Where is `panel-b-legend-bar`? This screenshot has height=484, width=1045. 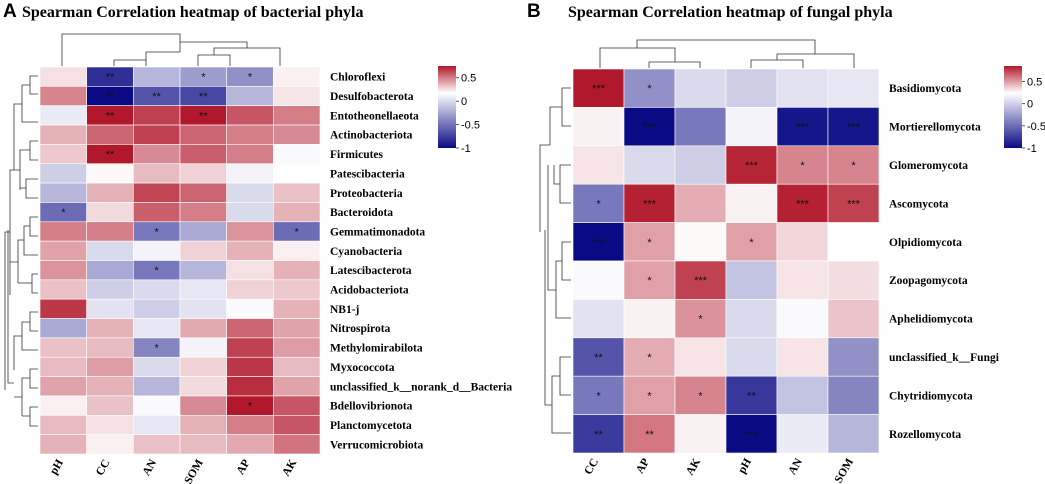 panel-b-legend-bar is located at coordinates (1013, 107).